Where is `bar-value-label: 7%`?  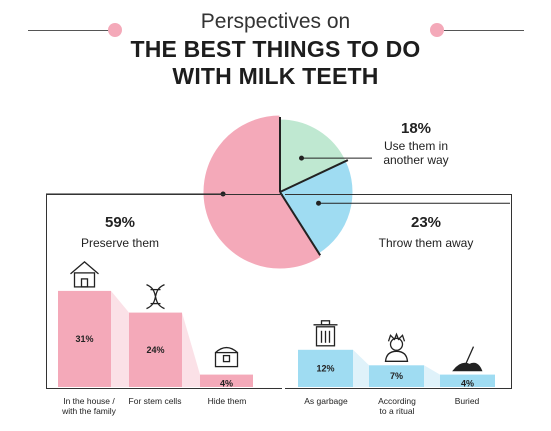
bar-value-label: 7% is located at coordinates (396, 376).